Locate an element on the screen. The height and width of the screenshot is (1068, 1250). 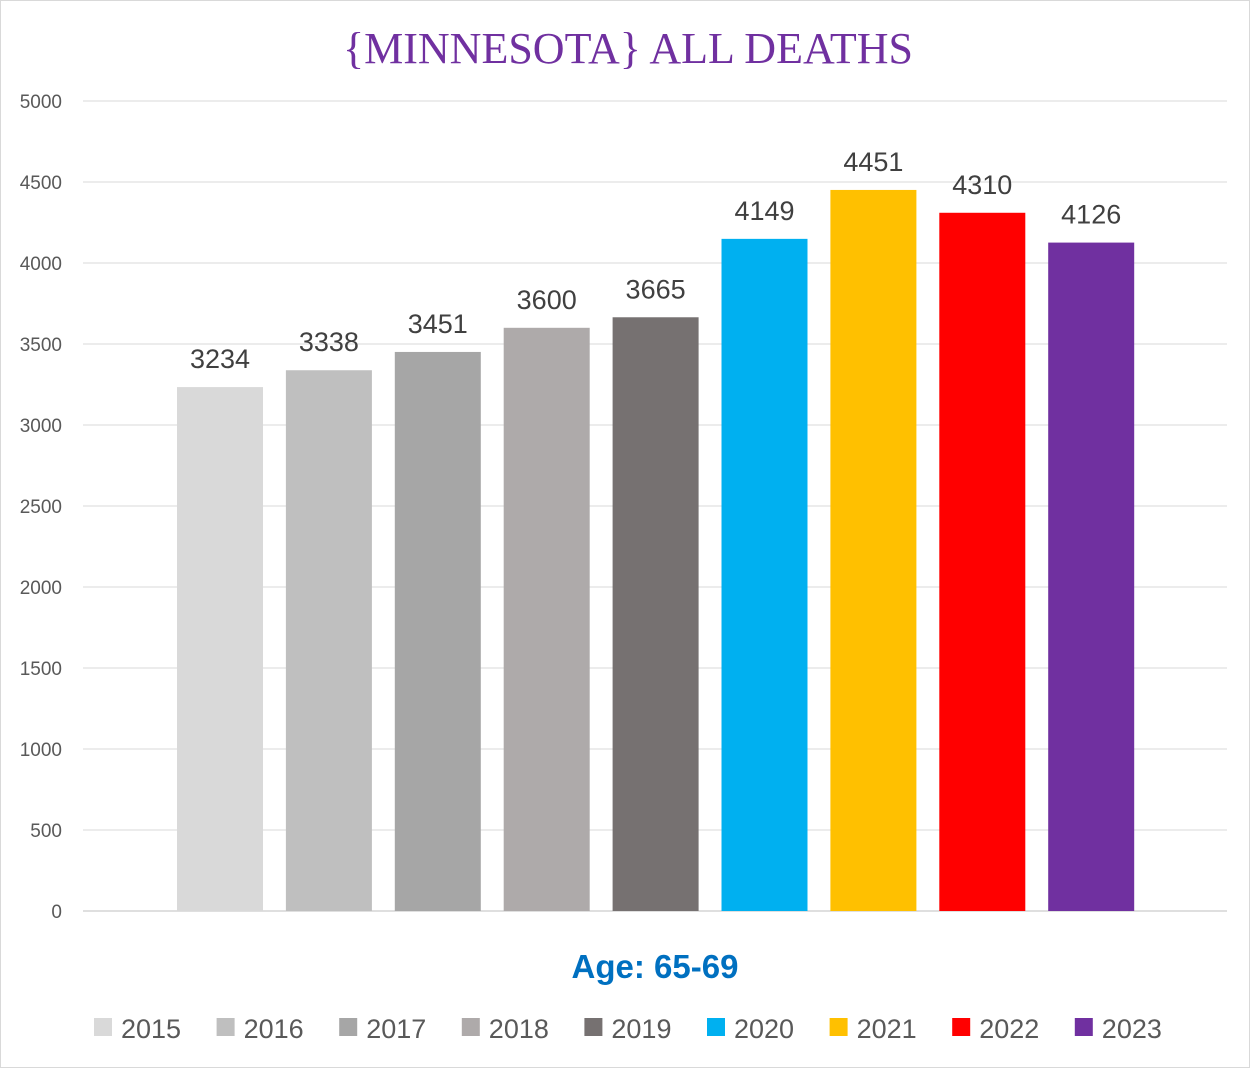
data-label-2022: 4310 is located at coordinates (982, 185).